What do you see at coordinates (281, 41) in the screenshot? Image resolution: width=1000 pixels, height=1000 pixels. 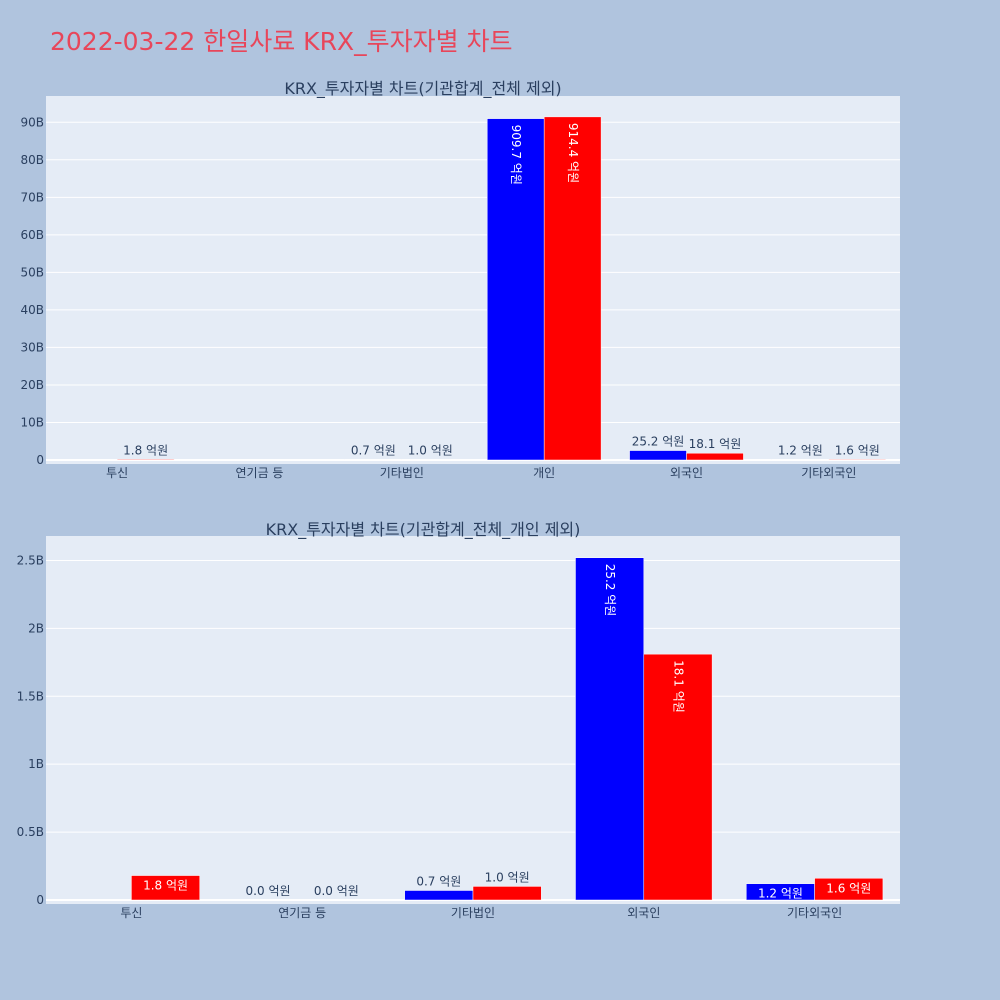 I see `page-title: 2022-03-22 한일사료 KRX_투자자별 차트` at bounding box center [281, 41].